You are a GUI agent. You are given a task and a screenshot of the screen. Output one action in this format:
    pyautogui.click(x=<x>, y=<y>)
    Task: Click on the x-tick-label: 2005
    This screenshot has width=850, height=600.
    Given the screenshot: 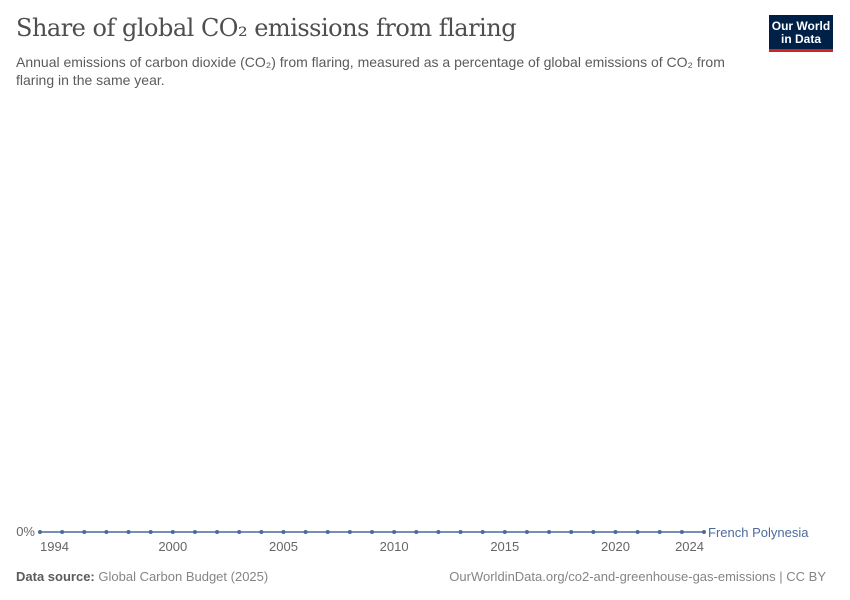 What is the action you would take?
    pyautogui.click(x=283, y=546)
    